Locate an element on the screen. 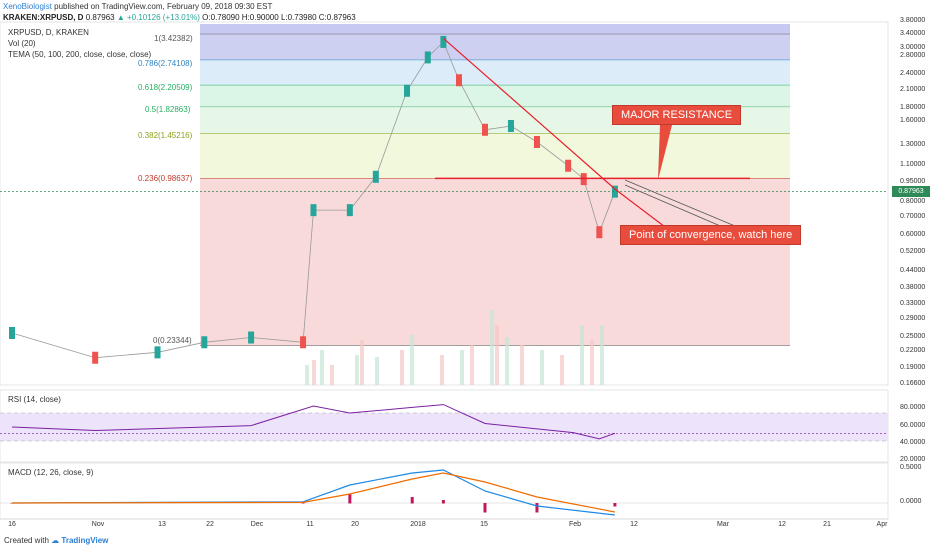 The image size is (932, 550). fib-label-0: 0(0.23344) is located at coordinates (172, 340).